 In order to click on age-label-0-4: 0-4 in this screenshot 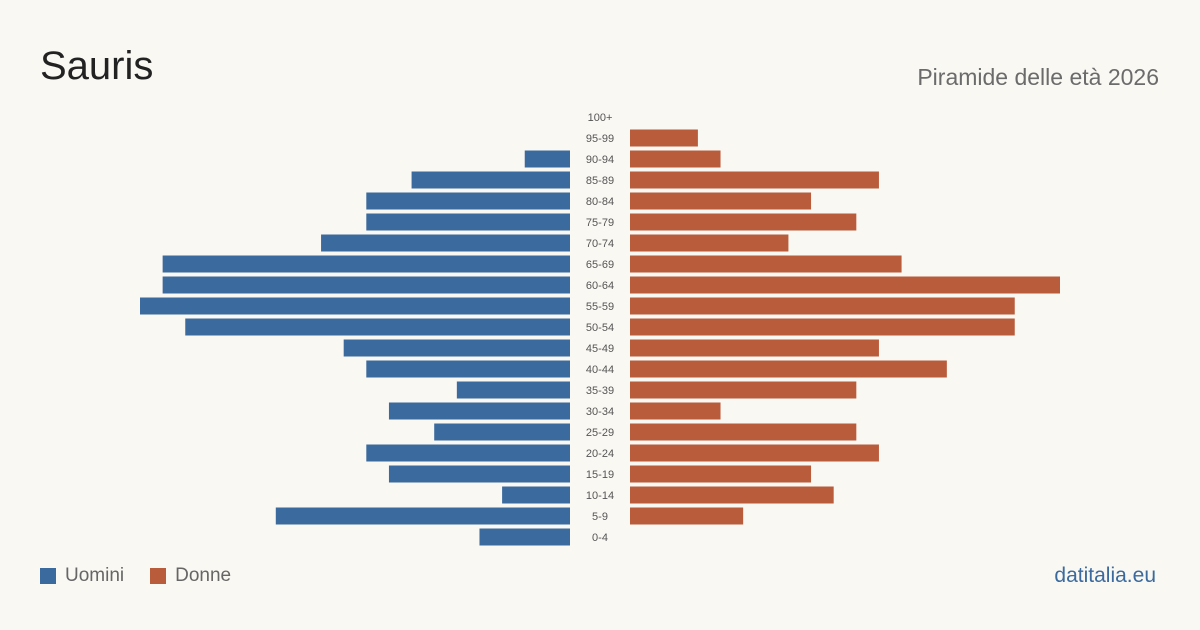, I will do `click(600, 538)`.